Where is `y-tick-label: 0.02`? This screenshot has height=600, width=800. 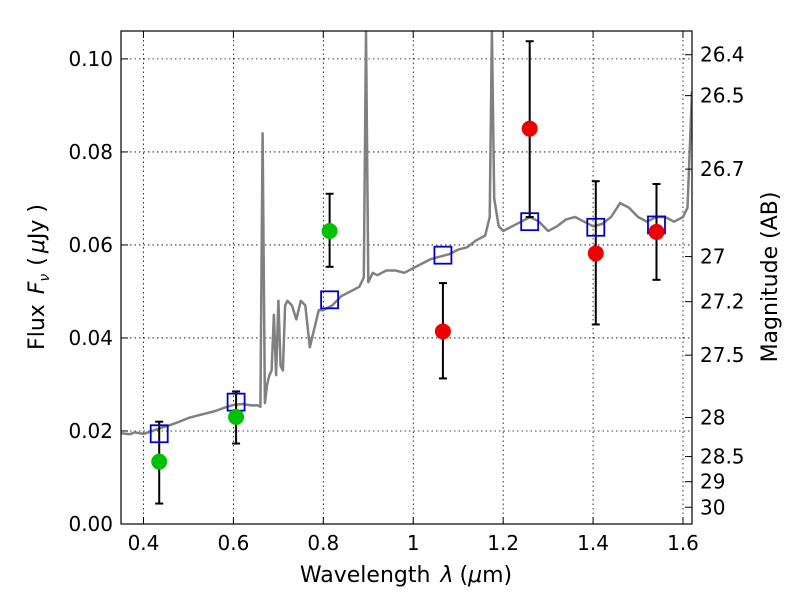
y-tick-label: 0.02 is located at coordinates (90, 431).